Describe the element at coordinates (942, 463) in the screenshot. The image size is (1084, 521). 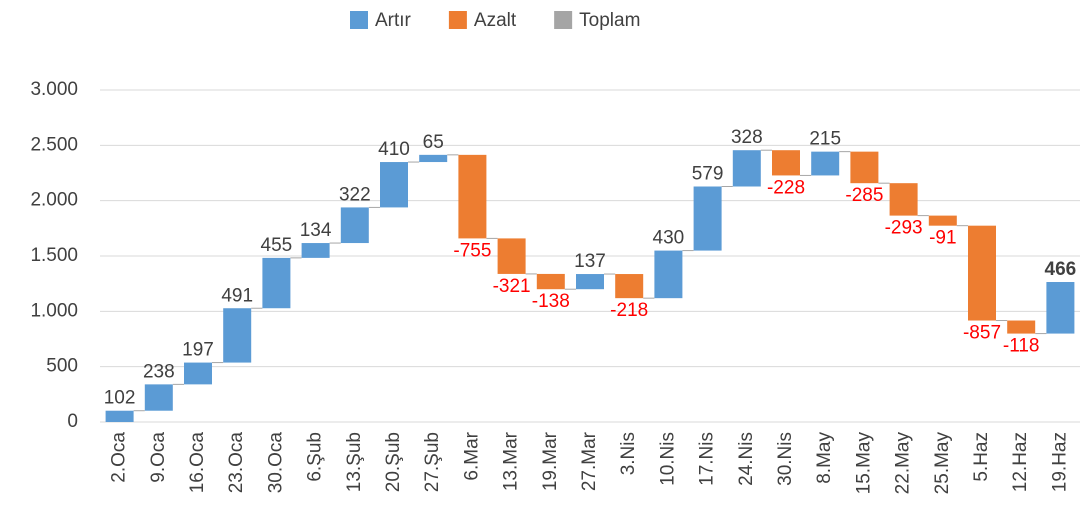
I see `x-tick-label: 25.May` at that location.